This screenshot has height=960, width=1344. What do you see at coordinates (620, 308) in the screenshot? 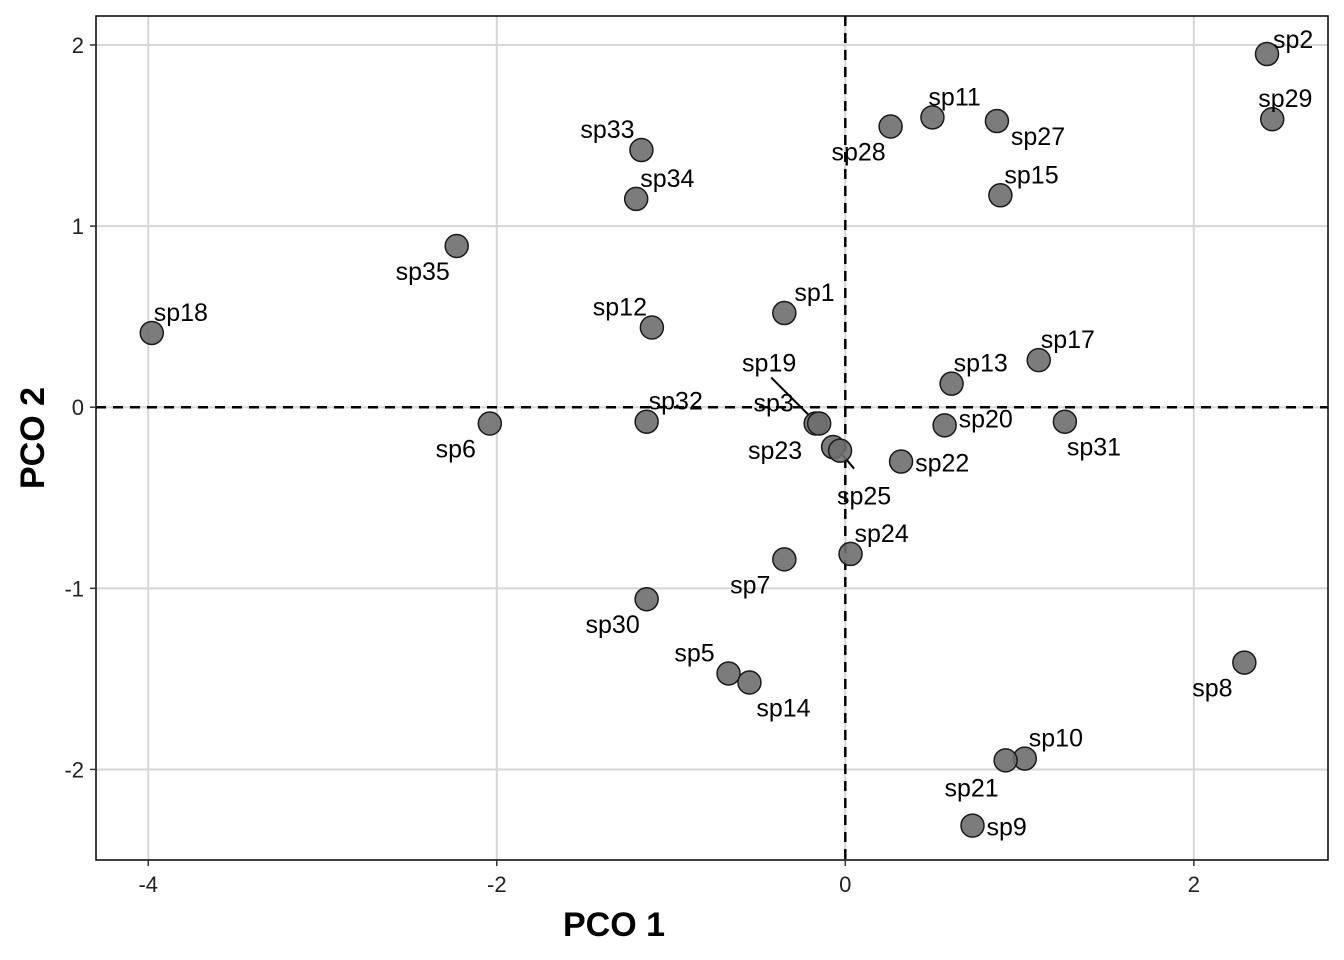
I see `point-label-sp12: sp12` at bounding box center [620, 308].